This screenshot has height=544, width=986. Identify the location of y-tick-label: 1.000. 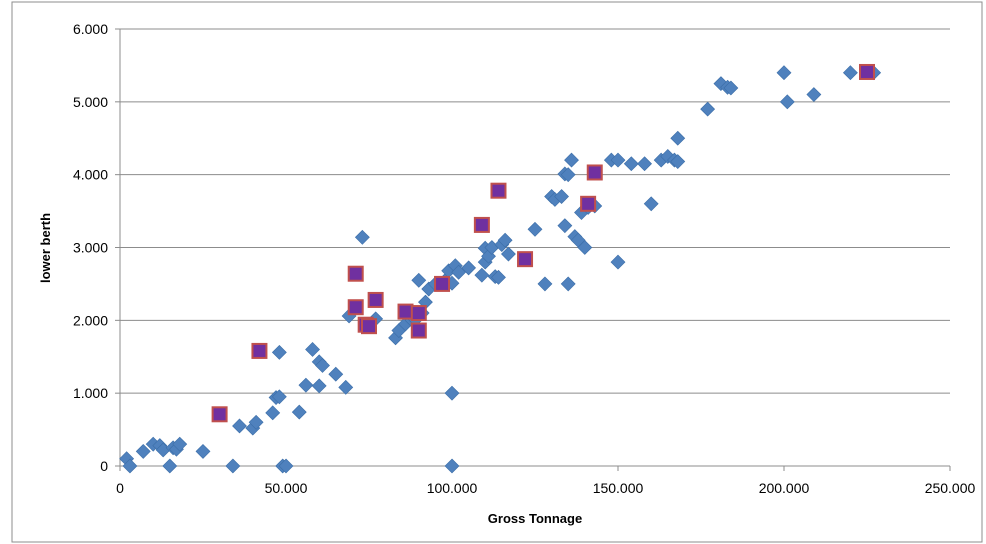
(90, 393).